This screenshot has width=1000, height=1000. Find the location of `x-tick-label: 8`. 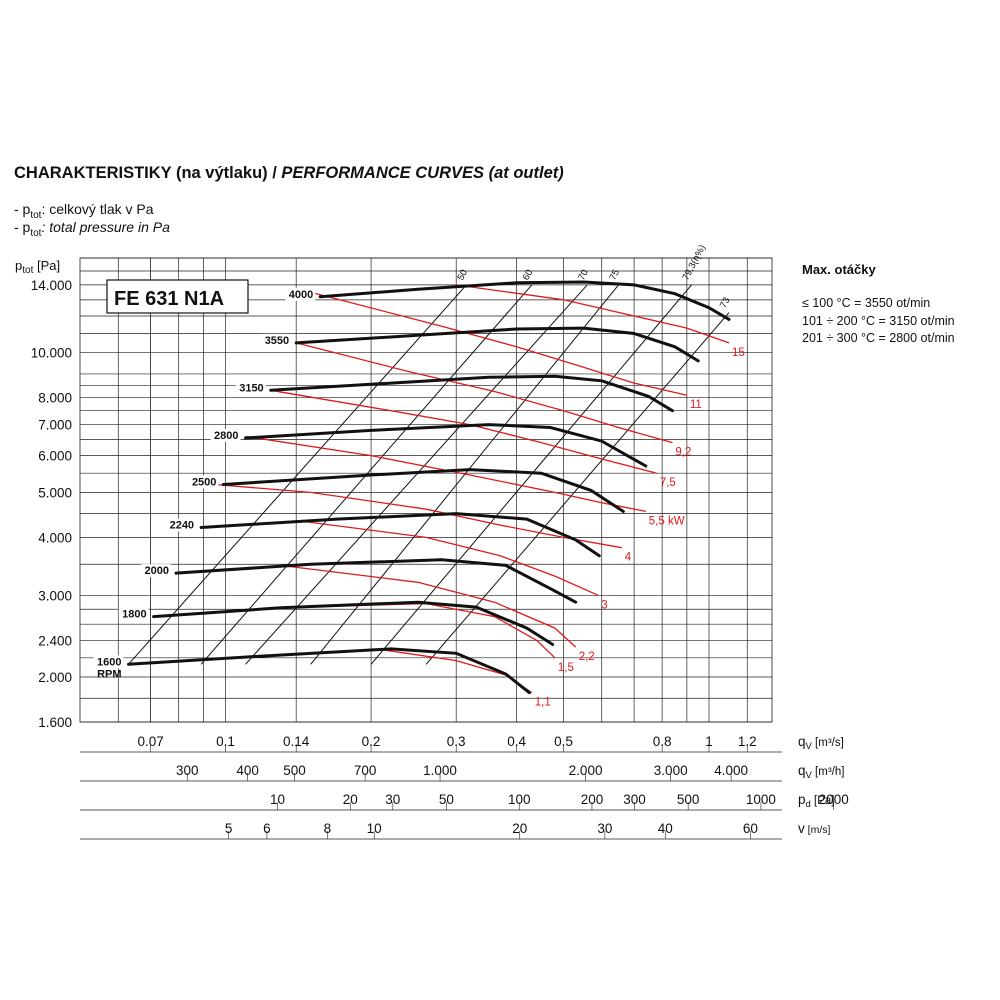

x-tick-label: 8 is located at coordinates (328, 828).